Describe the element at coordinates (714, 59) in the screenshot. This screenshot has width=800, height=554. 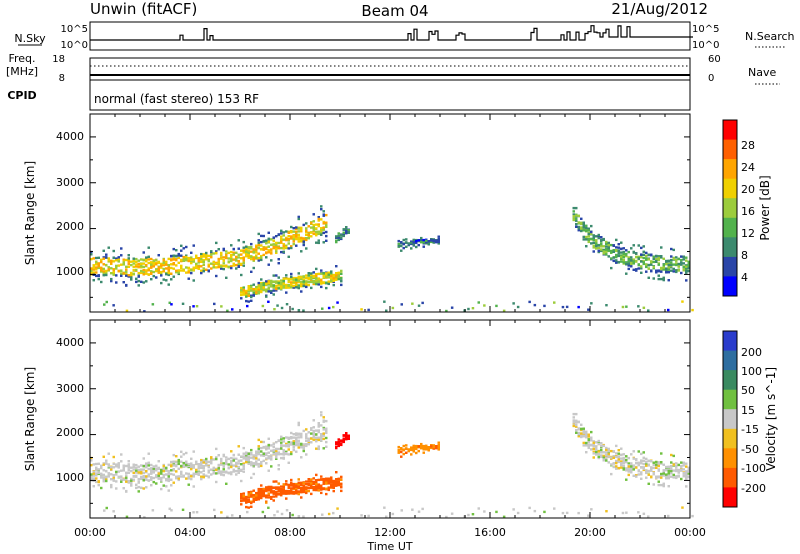
I see `nave-tick-top: 60` at that location.